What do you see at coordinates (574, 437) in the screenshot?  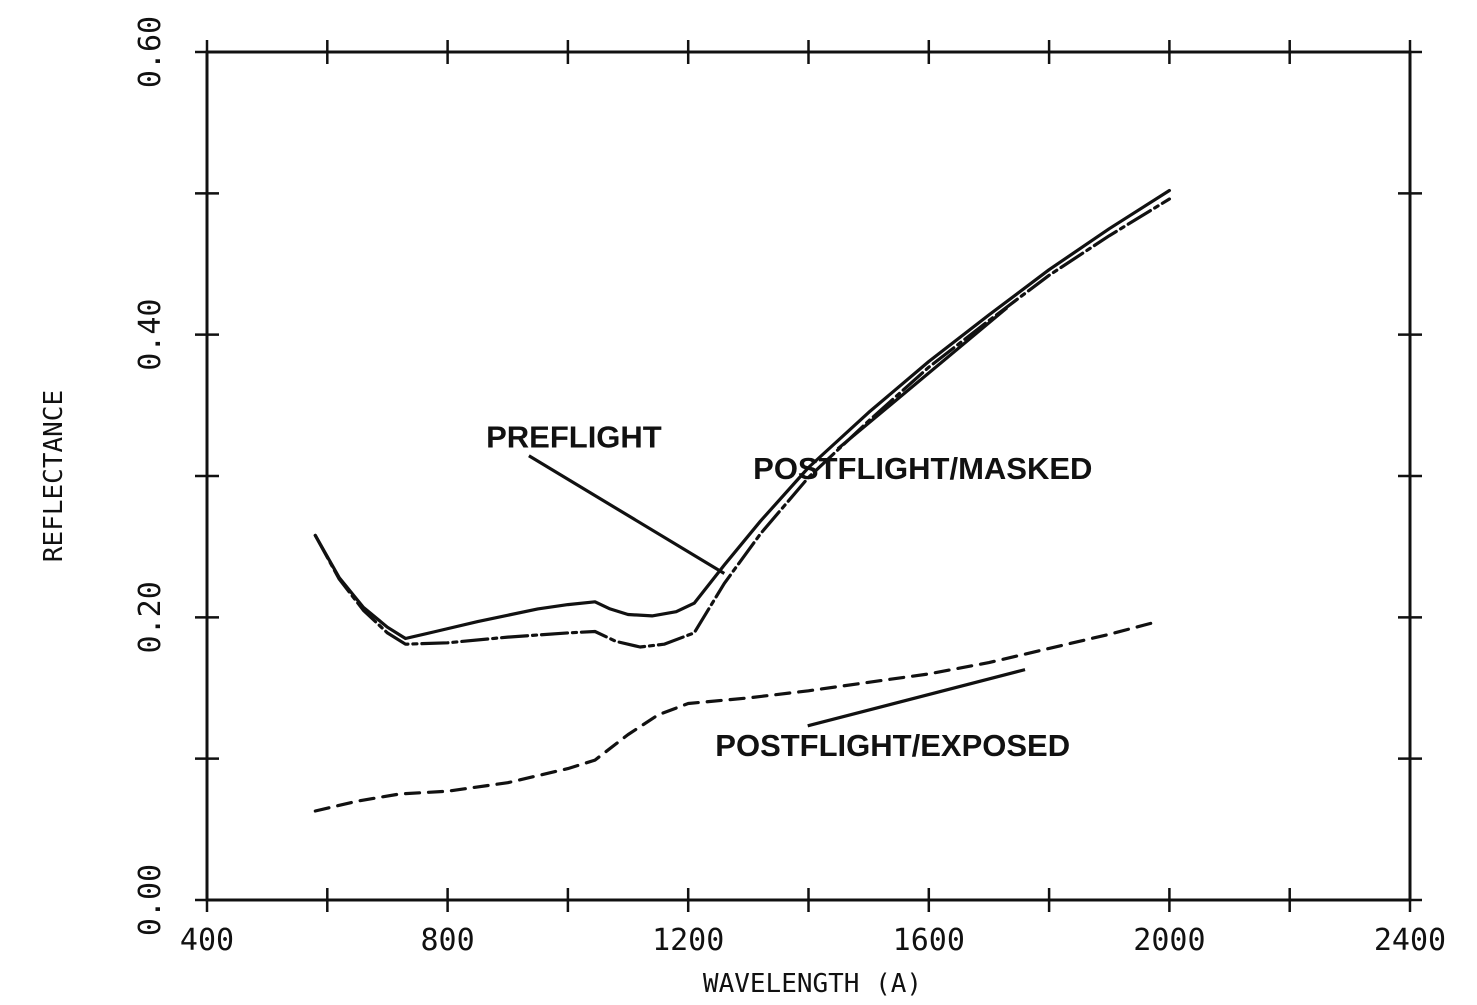 I see `annotation-preflight: PREFLIGHT` at bounding box center [574, 437].